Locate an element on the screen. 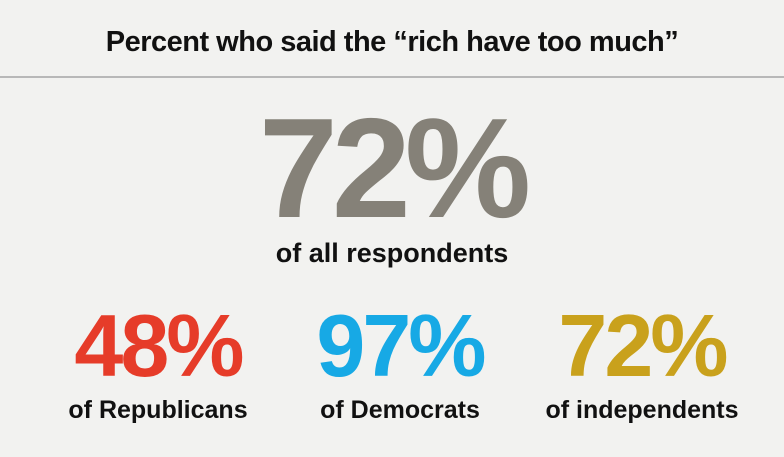 This screenshot has width=784, height=457. independents-label: of independents is located at coordinates (642, 410).